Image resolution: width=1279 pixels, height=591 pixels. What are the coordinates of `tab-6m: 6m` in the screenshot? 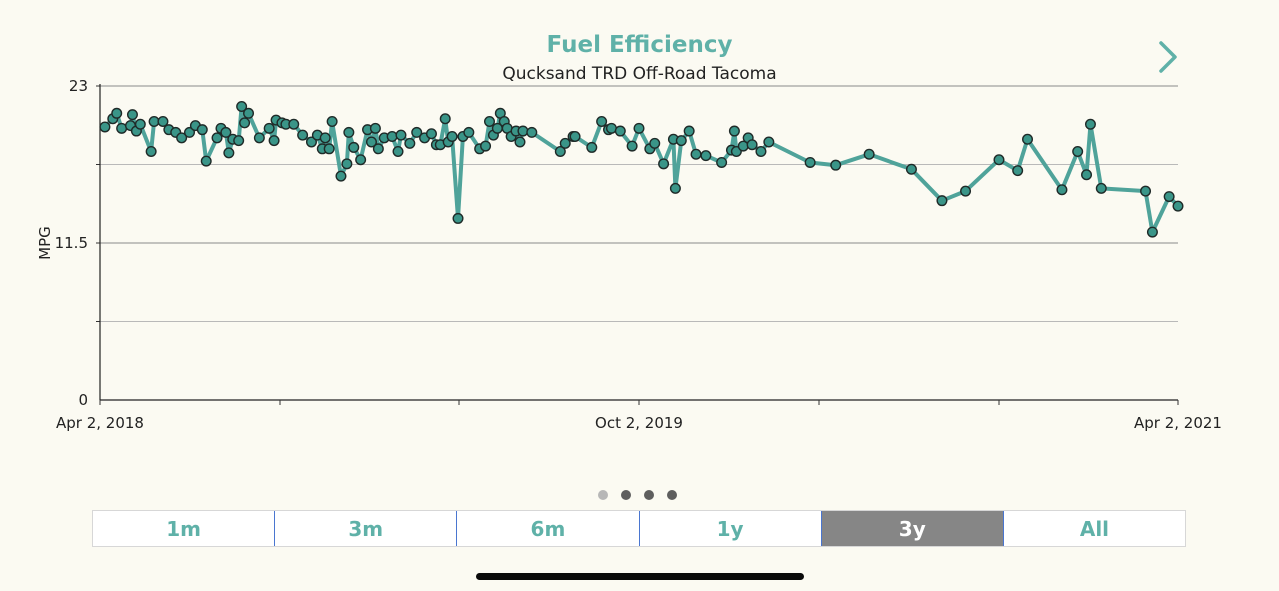 It's located at (547, 528).